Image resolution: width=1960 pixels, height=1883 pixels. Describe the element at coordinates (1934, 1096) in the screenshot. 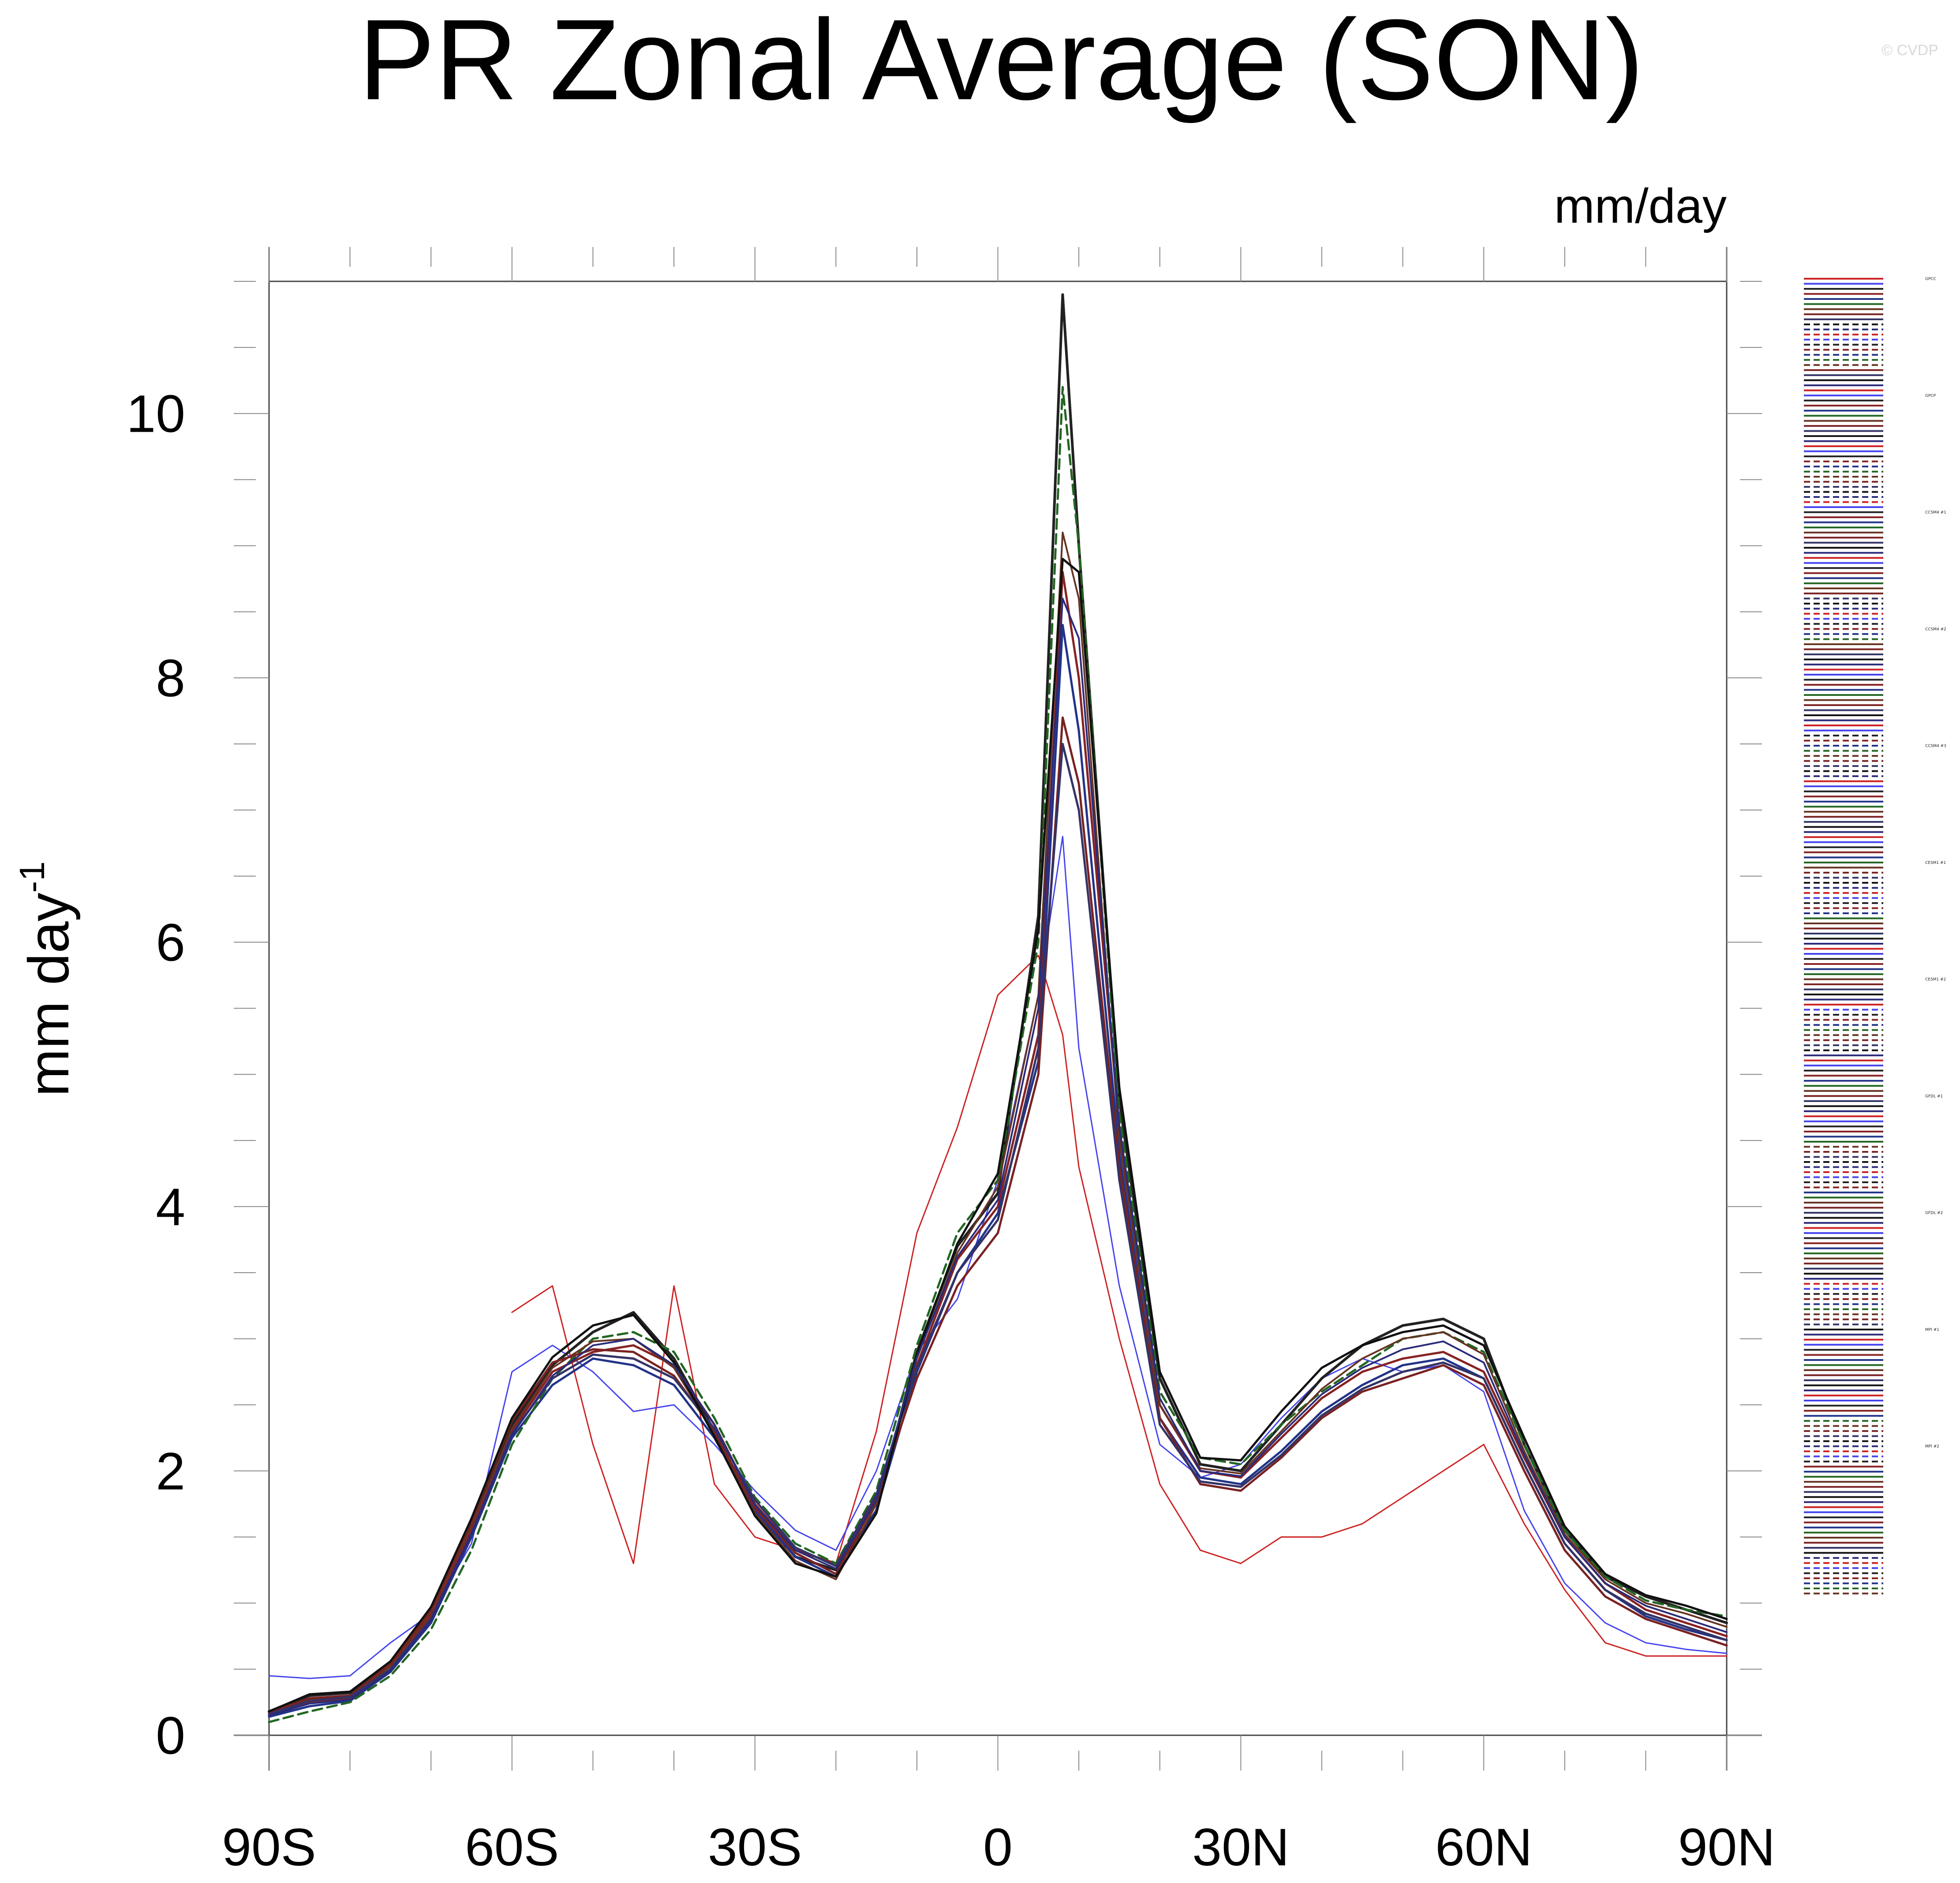

I see `legend-label: GFDL #1` at that location.